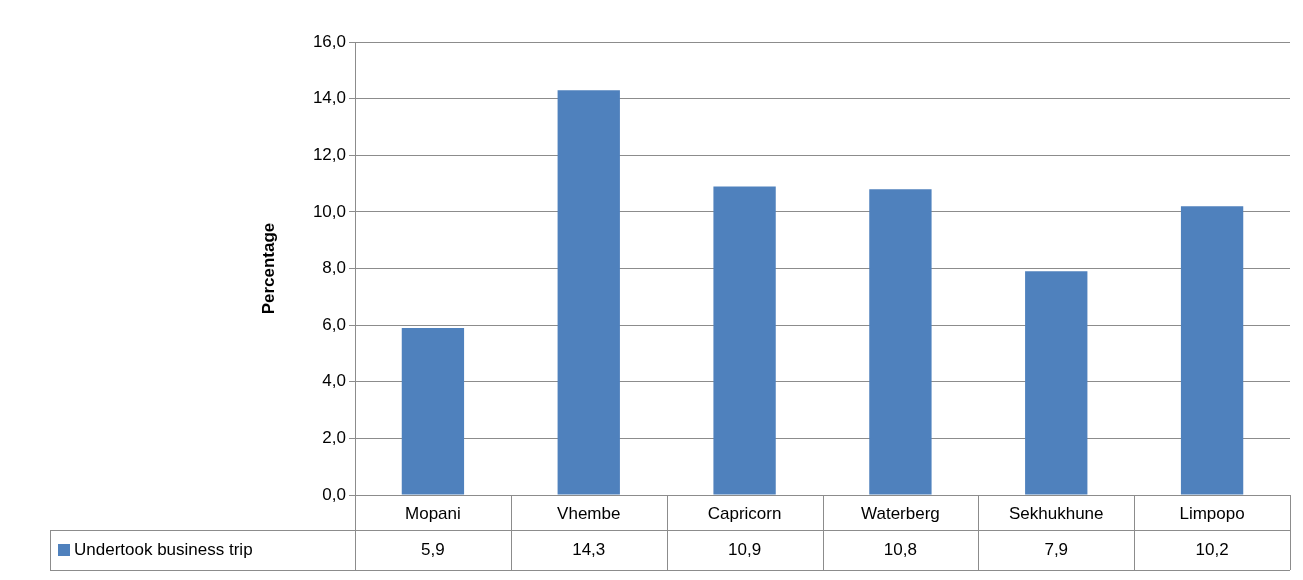 The width and height of the screenshot is (1303, 580). I want to click on y-tick-label: 0,0, so click(334, 494).